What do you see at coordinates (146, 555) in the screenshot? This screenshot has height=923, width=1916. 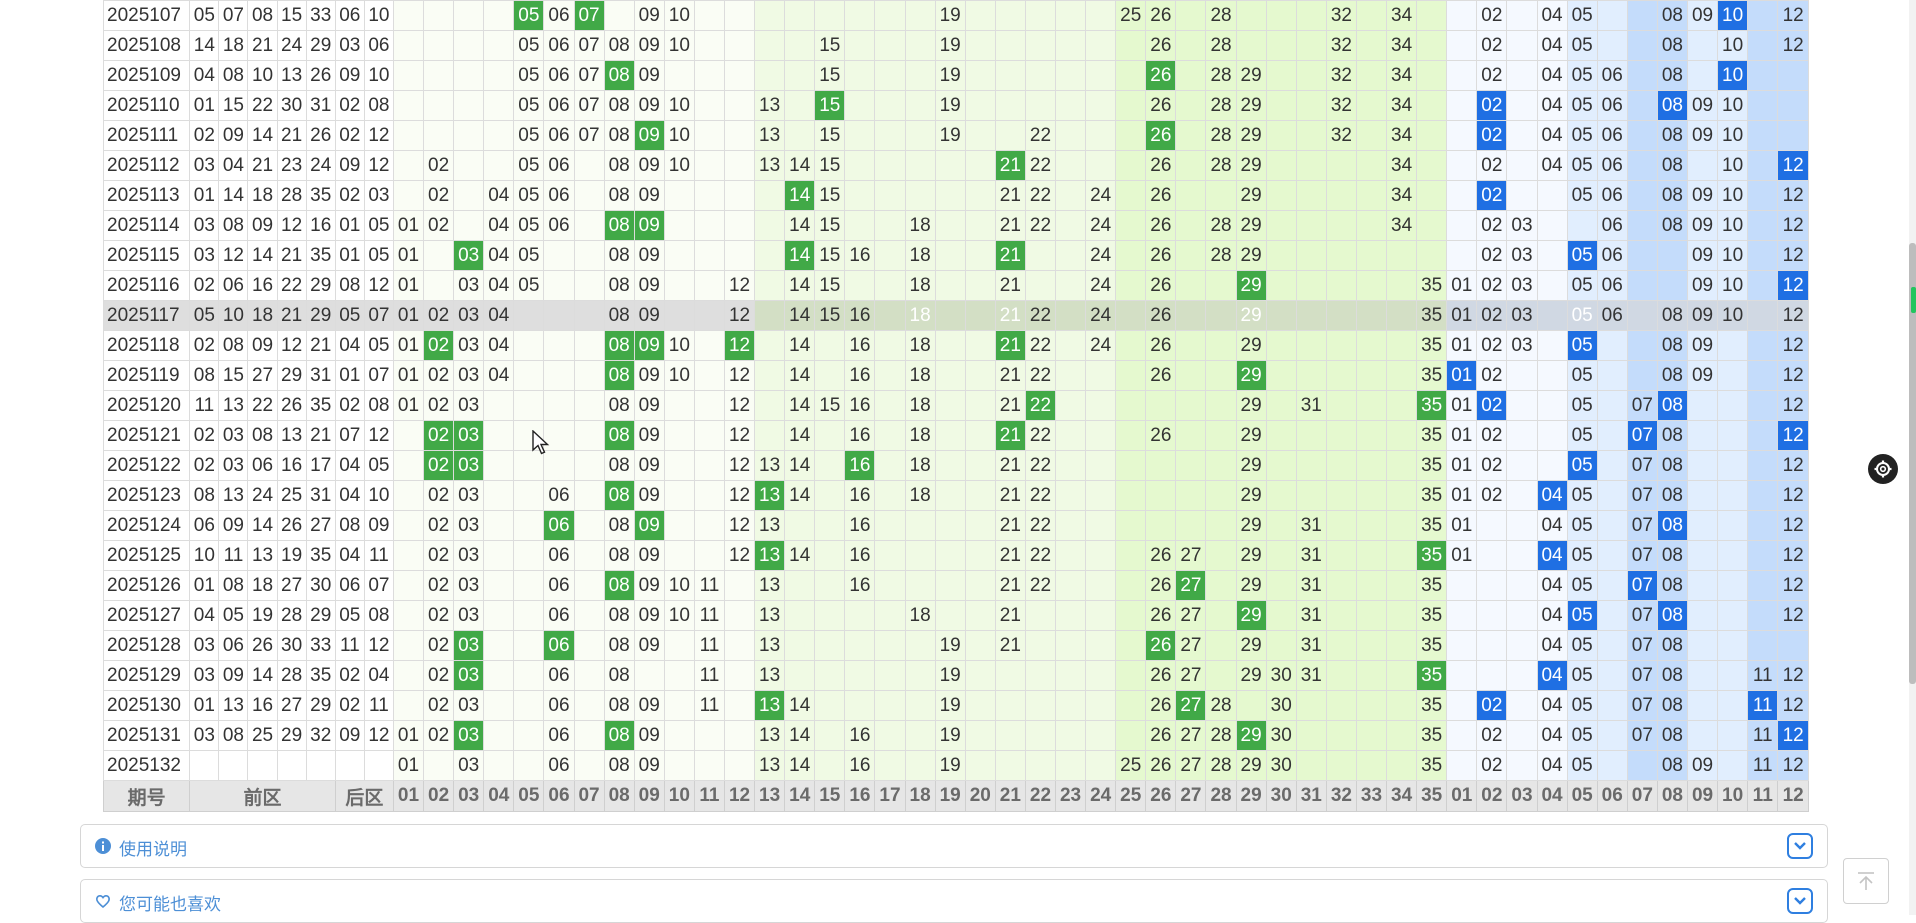 I see `issue-cell: 2025125` at bounding box center [146, 555].